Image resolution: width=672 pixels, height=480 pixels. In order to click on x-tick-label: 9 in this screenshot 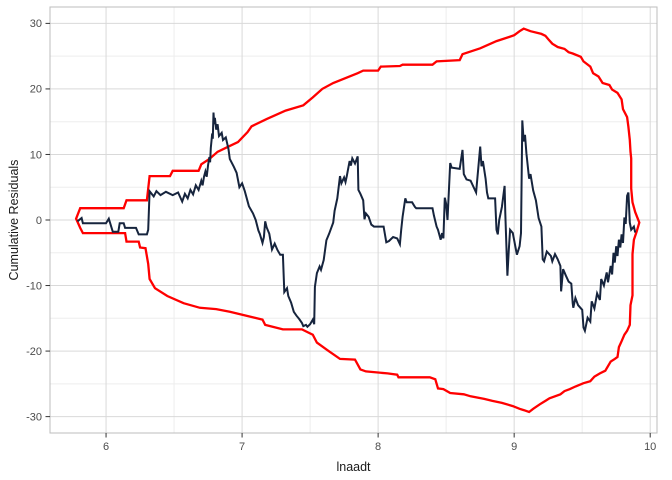, I will do `click(514, 447)`.